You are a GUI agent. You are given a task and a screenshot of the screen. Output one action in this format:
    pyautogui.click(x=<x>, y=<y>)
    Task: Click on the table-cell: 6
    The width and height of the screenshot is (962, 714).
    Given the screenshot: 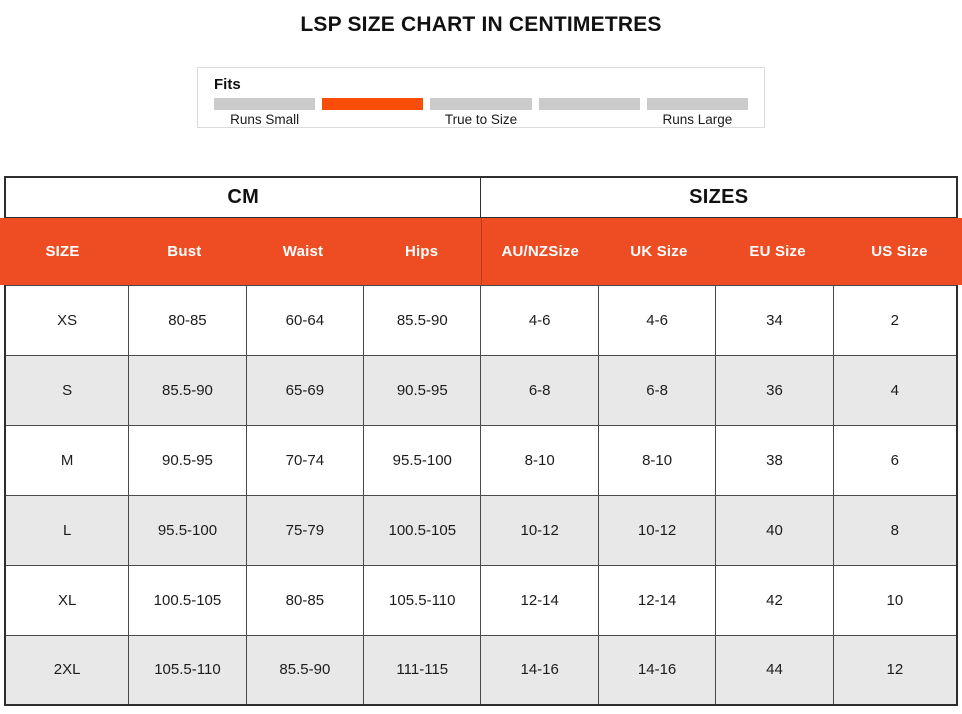 What is the action you would take?
    pyautogui.click(x=895, y=460)
    